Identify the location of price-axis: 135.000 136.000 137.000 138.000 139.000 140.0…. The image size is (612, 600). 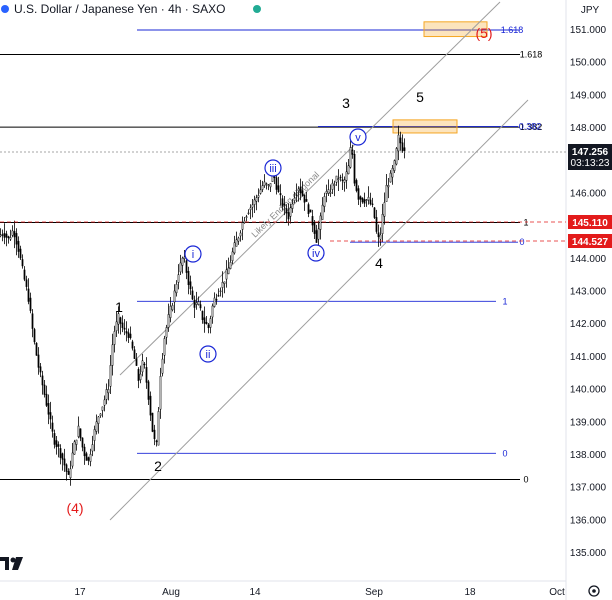
(588, 292).